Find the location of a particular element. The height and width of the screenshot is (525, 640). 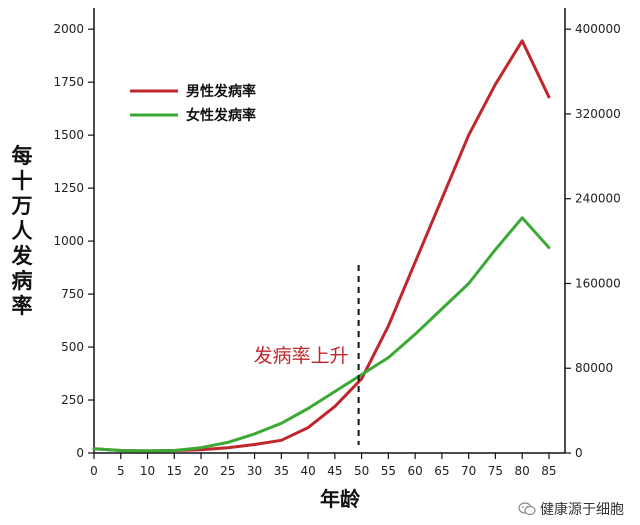

x-tick-label: 50 is located at coordinates (361, 471).